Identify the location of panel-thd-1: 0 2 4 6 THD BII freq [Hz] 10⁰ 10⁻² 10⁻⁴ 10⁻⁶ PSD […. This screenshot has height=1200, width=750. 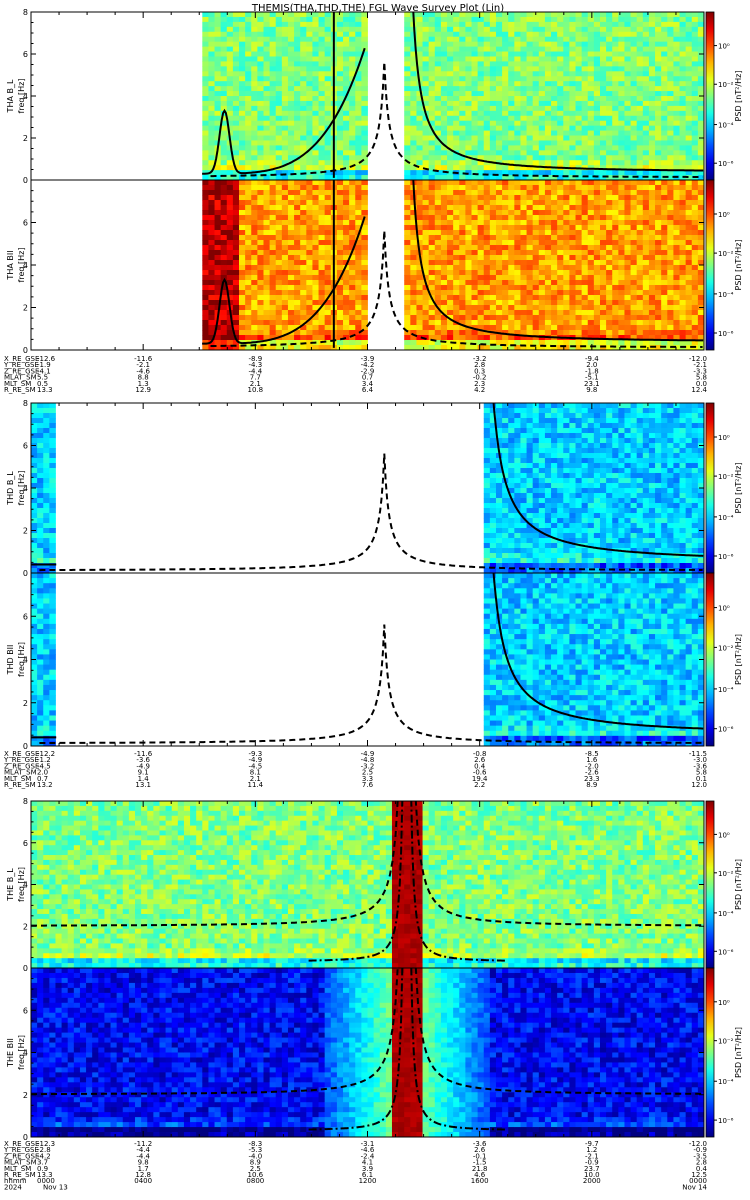
(374, 661).